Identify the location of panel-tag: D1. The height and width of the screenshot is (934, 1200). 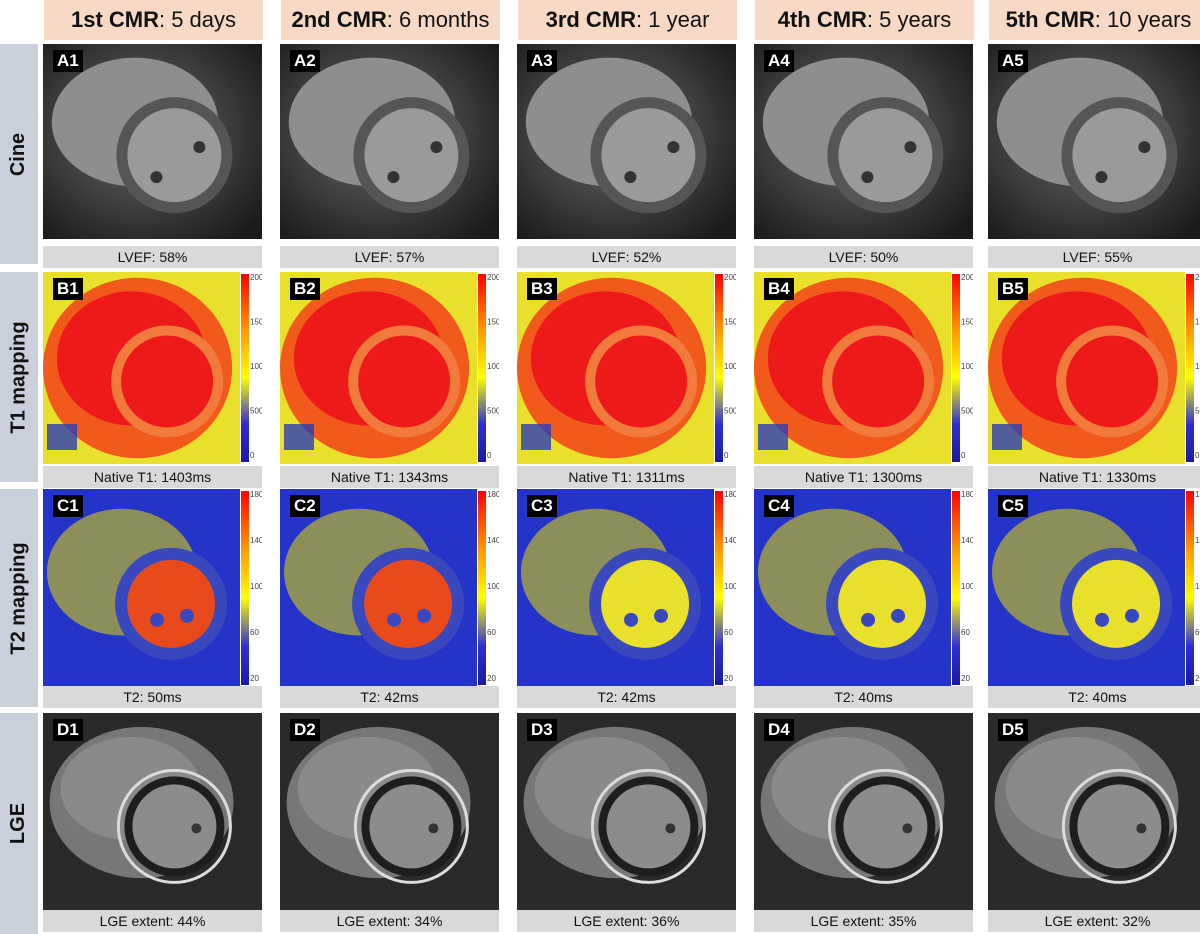
(68, 730).